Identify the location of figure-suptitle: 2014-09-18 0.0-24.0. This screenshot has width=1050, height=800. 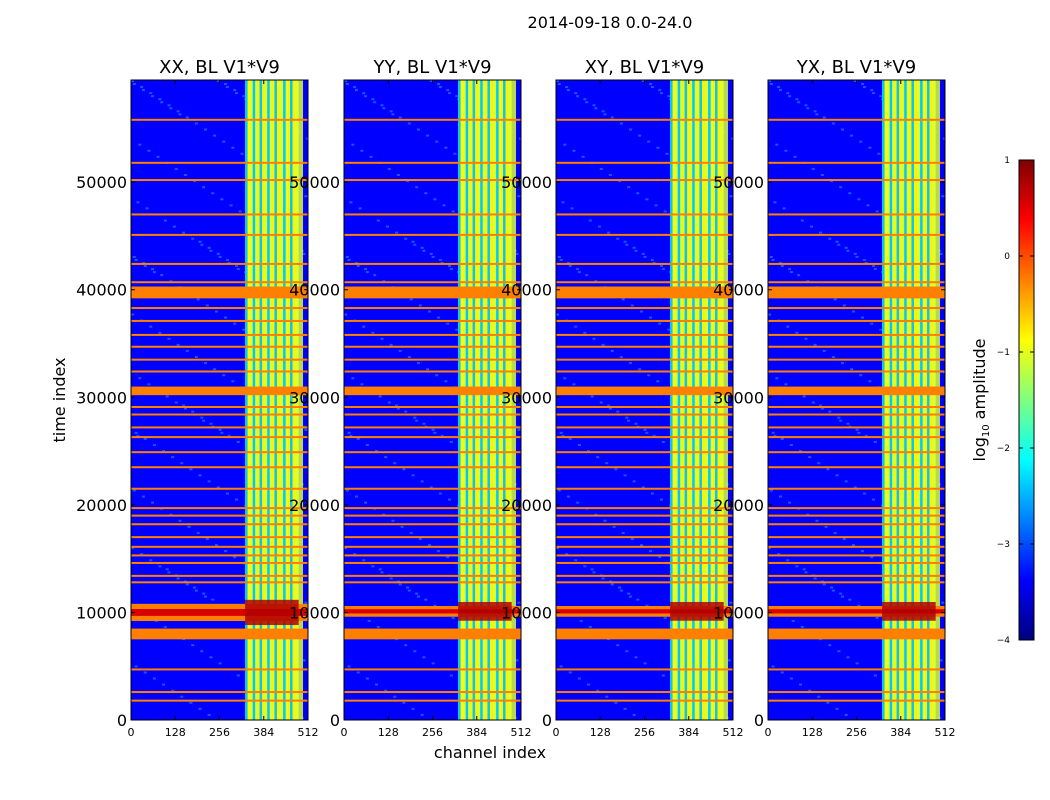
(610, 22).